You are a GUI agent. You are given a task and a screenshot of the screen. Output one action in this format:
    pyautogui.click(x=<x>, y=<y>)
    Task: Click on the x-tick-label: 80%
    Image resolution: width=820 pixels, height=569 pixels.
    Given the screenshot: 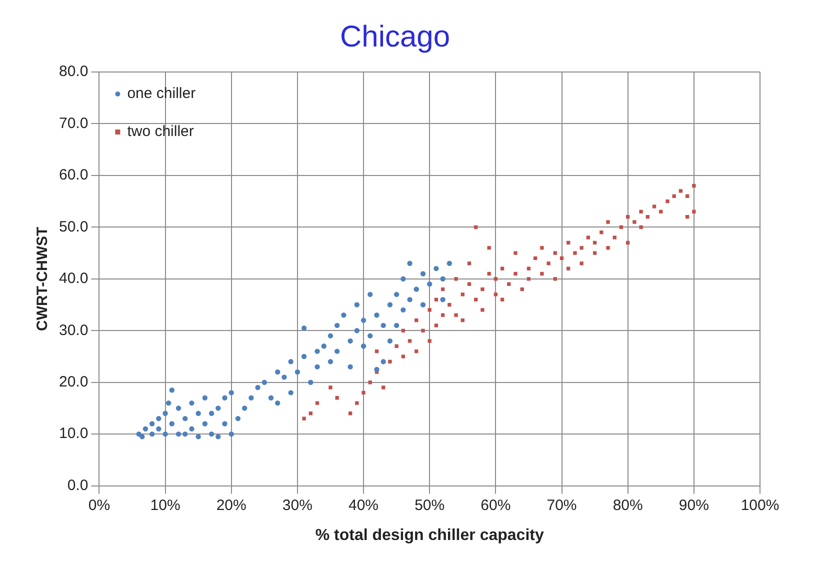 What is the action you would take?
    pyautogui.click(x=627, y=505)
    